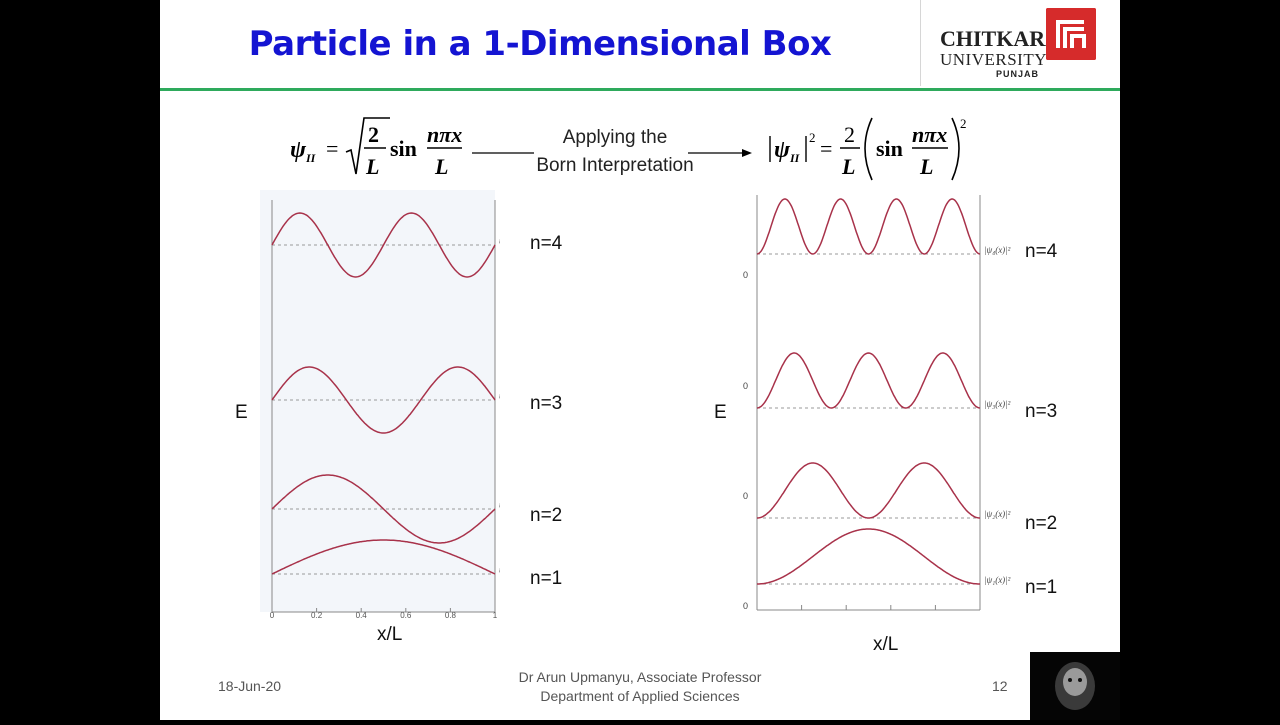  I want to click on university-logo: CHITKARA UNIVERSITY PUNJAB, so click(1018, 44).